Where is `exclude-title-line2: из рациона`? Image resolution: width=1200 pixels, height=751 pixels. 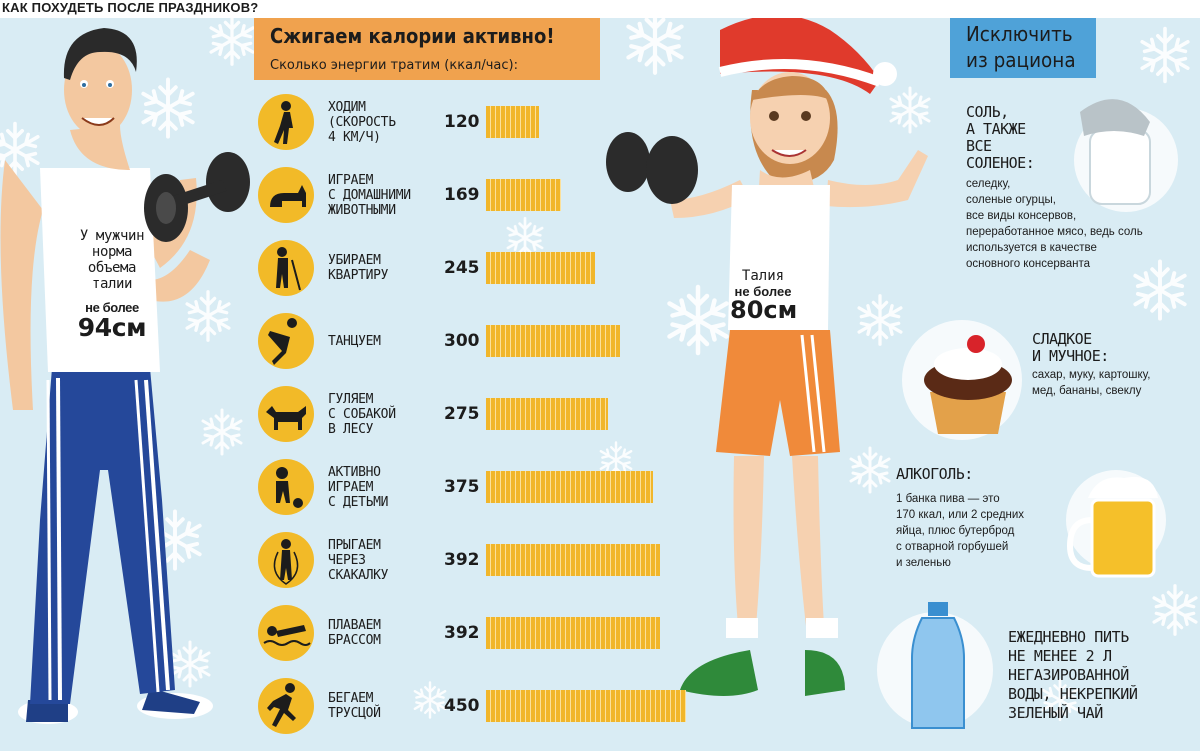 exclude-title-line2: из рациона is located at coordinates (1021, 60).